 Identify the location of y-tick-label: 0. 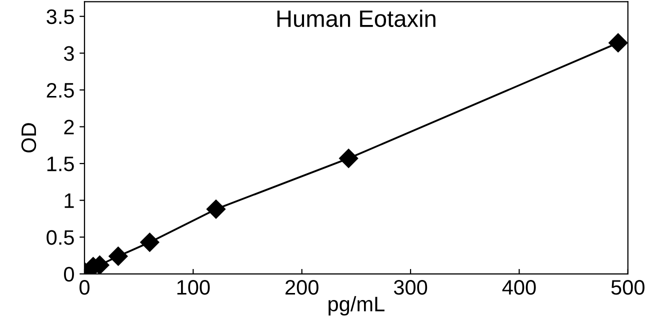
(69, 274).